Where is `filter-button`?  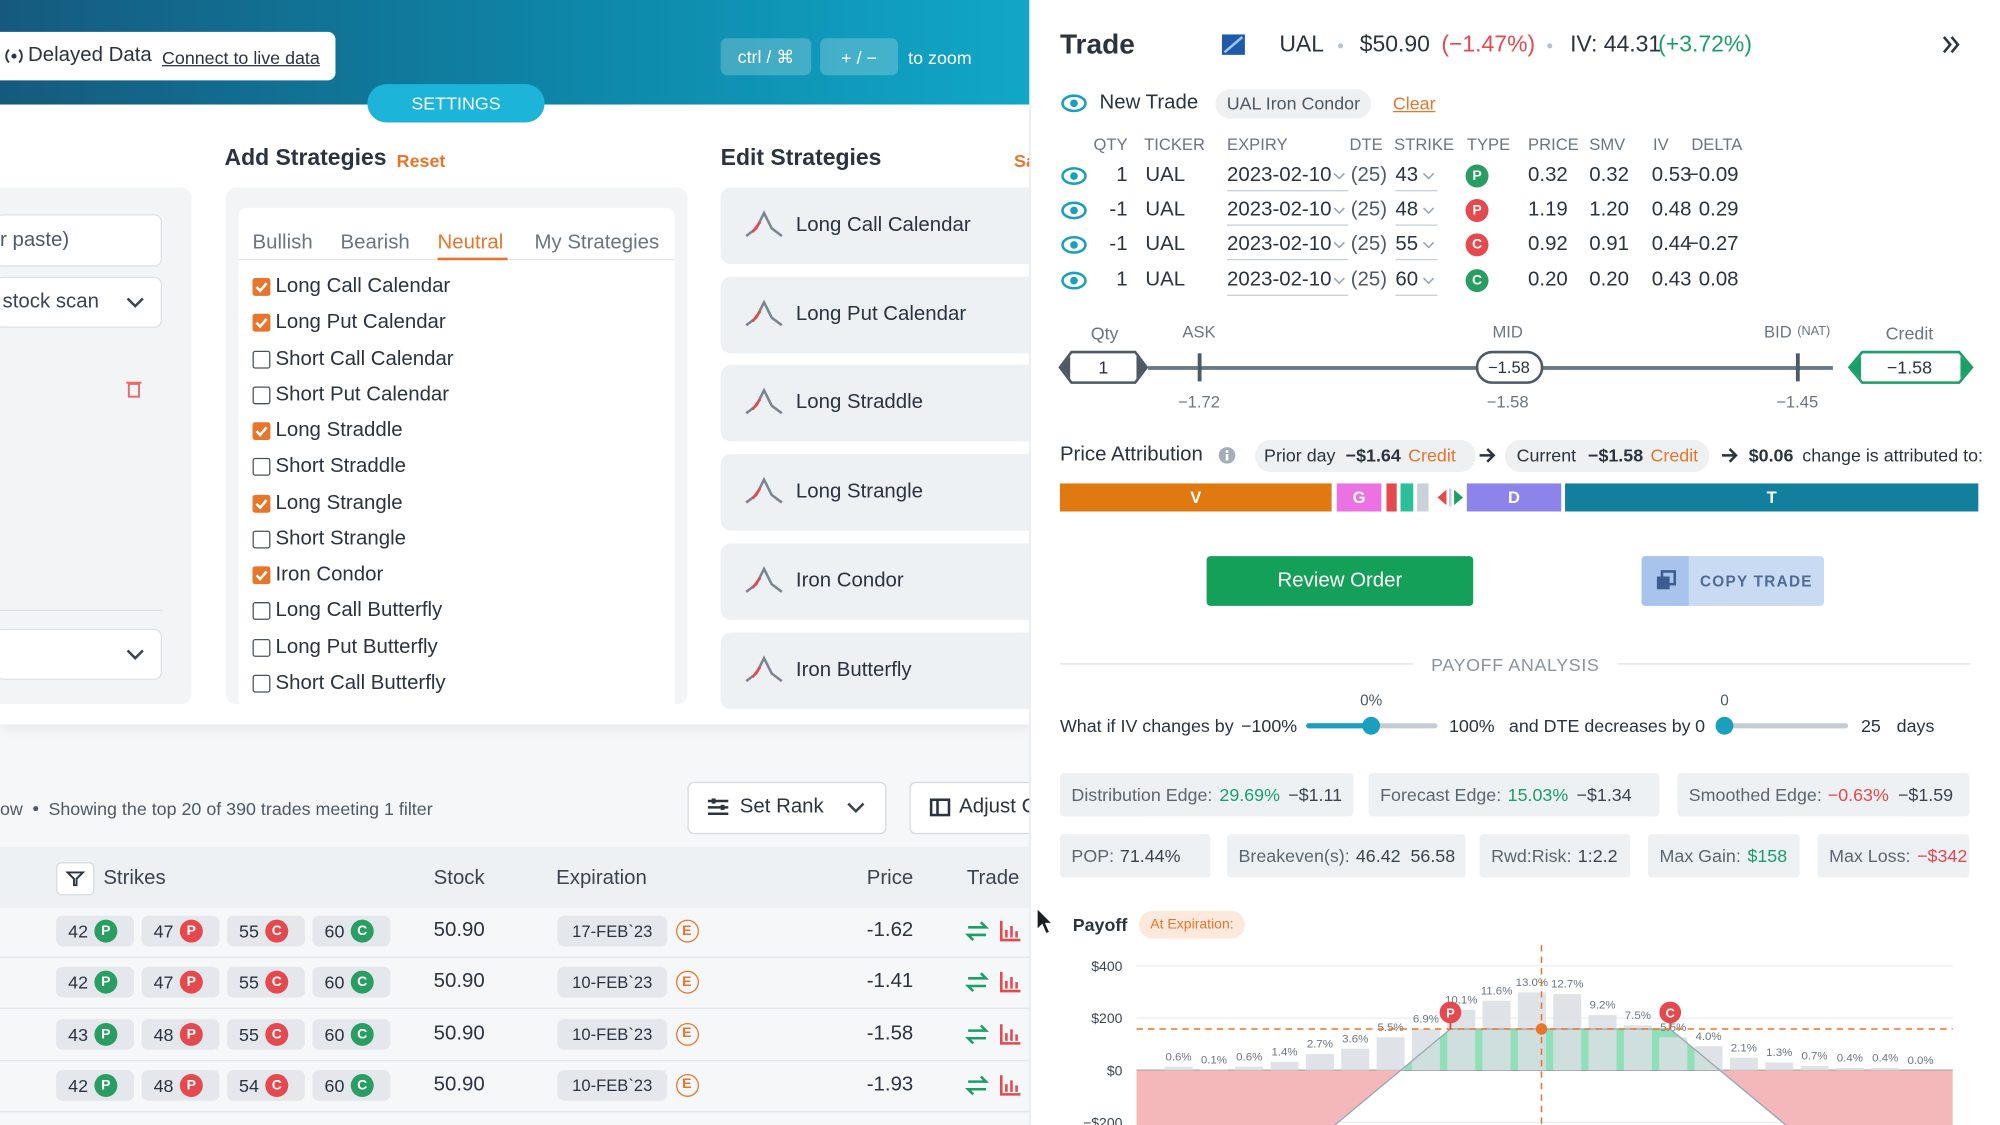
filter-button is located at coordinates (75, 879).